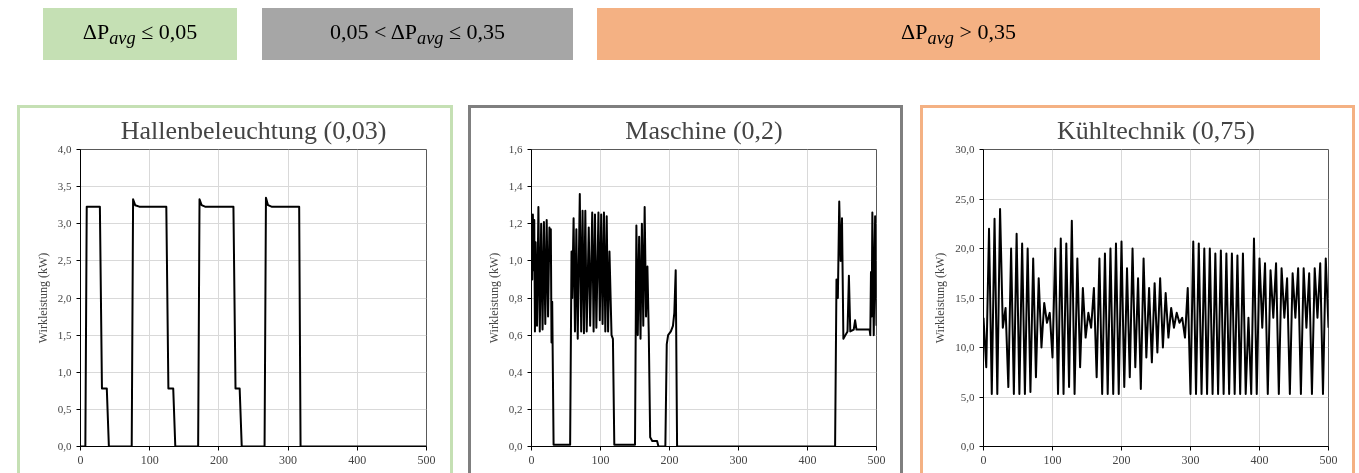  I want to click on y-tick-label: 0,8, so click(515, 297).